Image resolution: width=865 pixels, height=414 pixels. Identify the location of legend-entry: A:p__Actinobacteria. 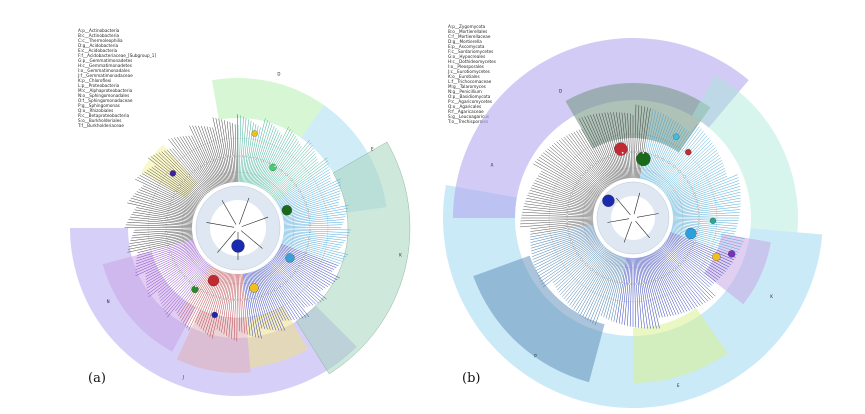
(99, 30).